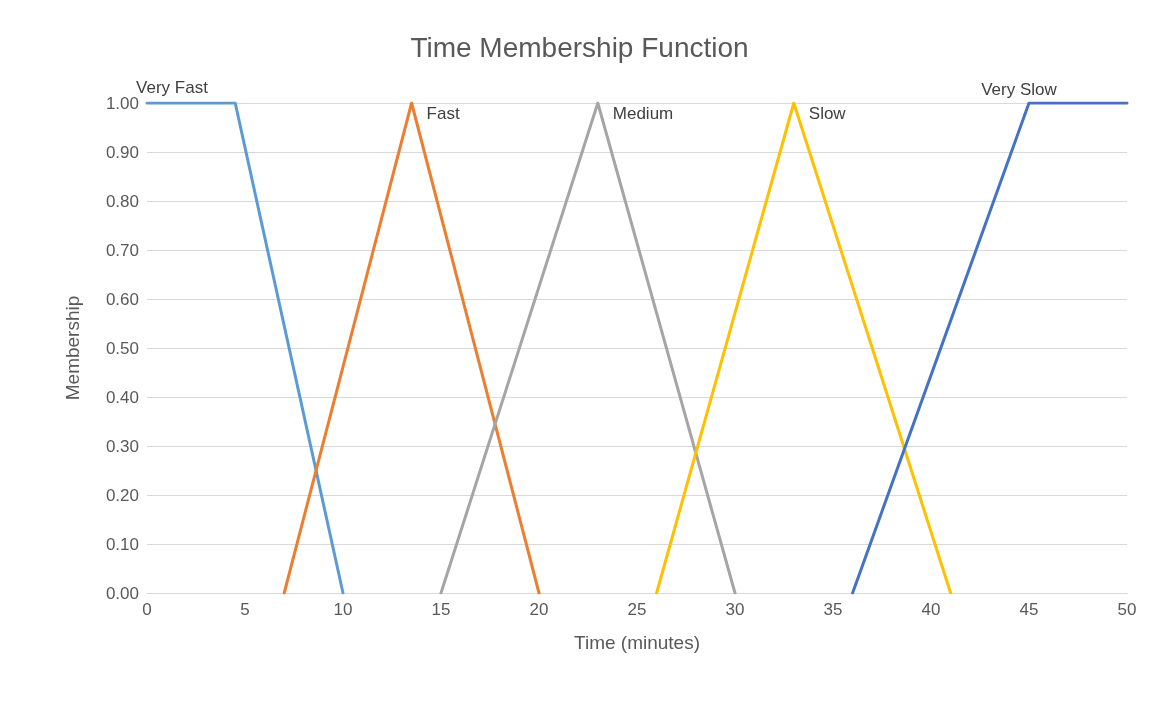  I want to click on chart-title: Time Membership Function, so click(579, 47).